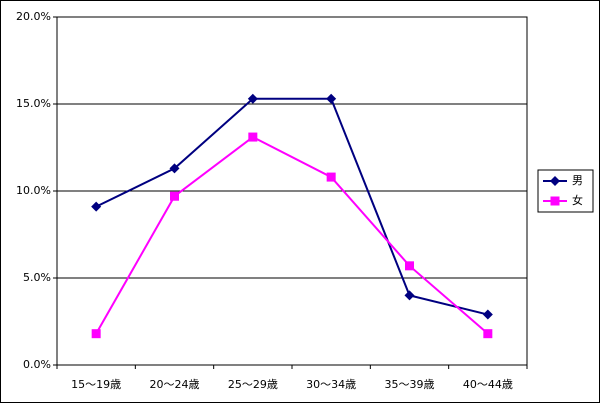 Image resolution: width=600 pixels, height=407 pixels. What do you see at coordinates (96, 384) in the screenshot?
I see `x-tick-label: 15～19歳` at bounding box center [96, 384].